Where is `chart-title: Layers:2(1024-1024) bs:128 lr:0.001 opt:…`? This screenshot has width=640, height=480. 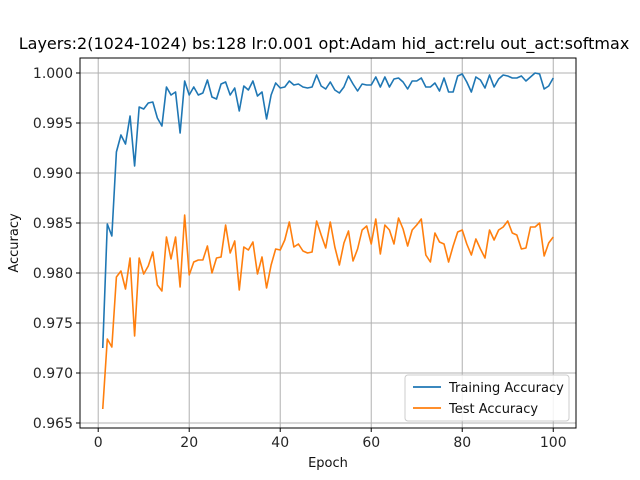 chart-title: Layers:2(1024-1024) bs:128 lr:0.001 opt:… is located at coordinates (324, 44).